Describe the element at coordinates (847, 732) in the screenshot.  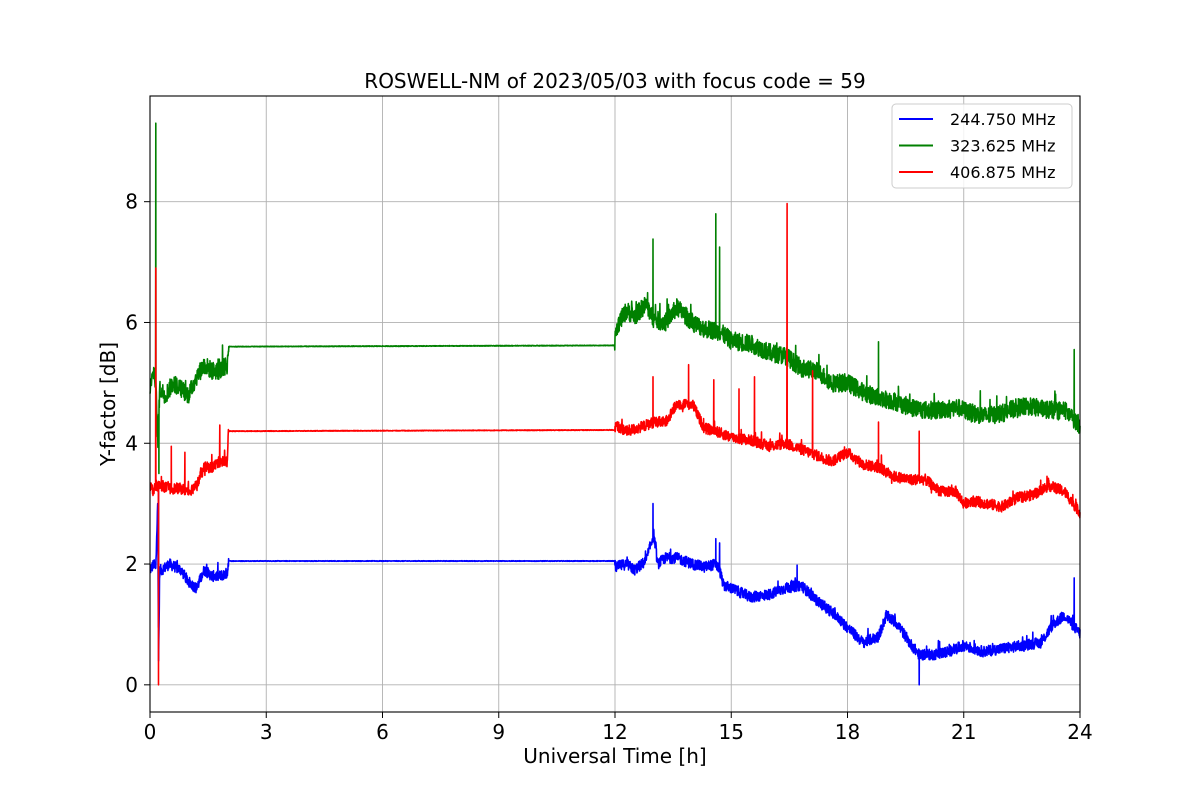
I see `x-tick-label: 18` at that location.